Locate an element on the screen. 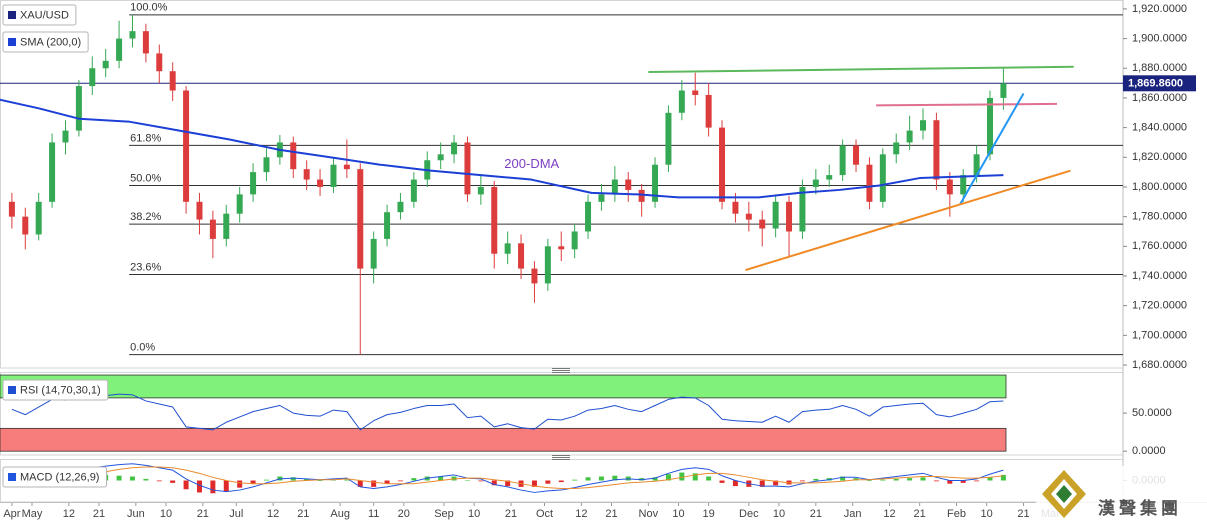 Image resolution: width=1207 pixels, height=526 pixels. last-price-box is located at coordinates (1159, 83).